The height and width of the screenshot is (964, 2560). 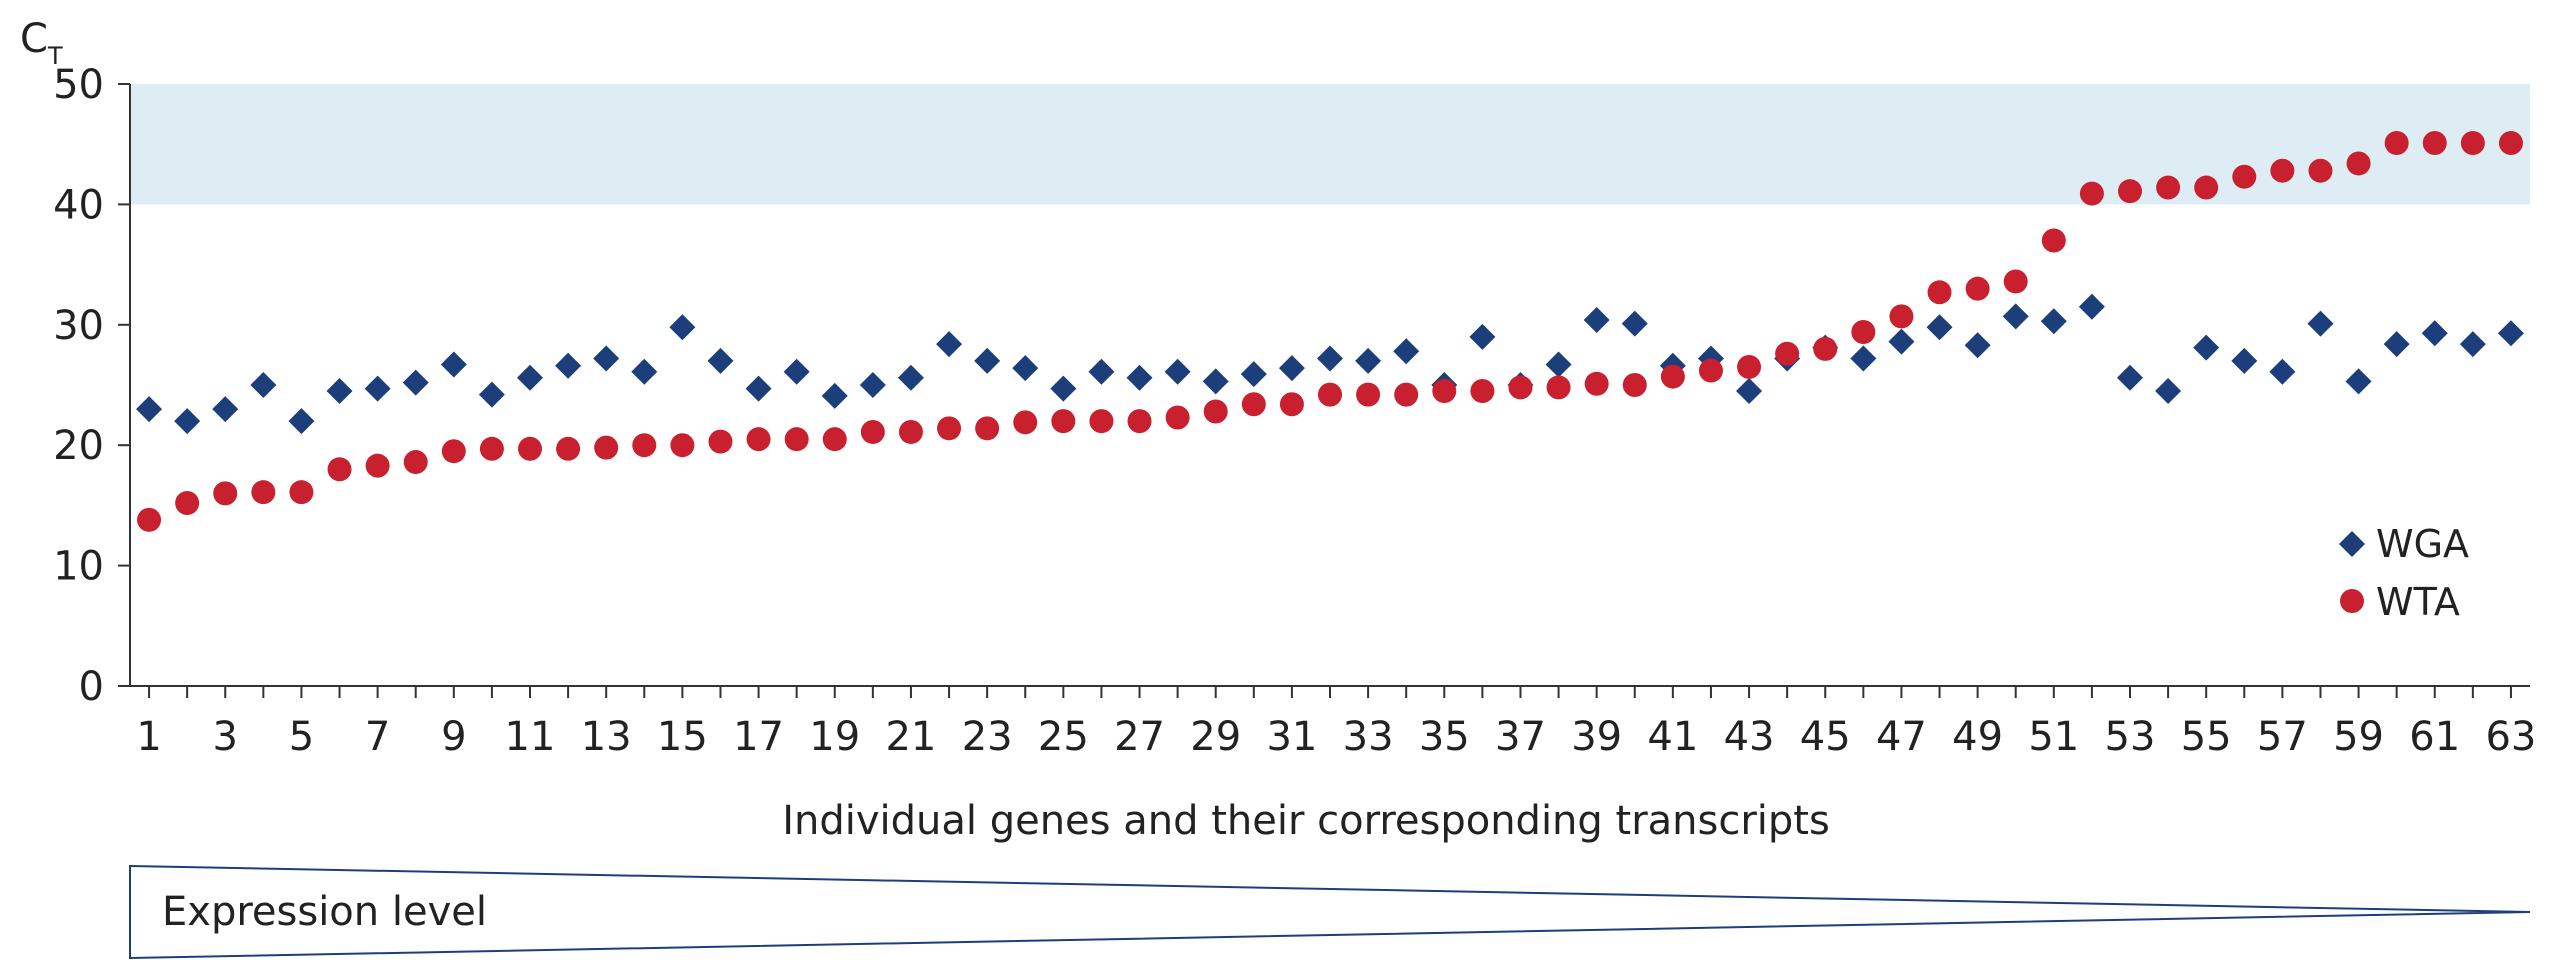 What do you see at coordinates (1901, 737) in the screenshot?
I see `x-tick-label: 47` at bounding box center [1901, 737].